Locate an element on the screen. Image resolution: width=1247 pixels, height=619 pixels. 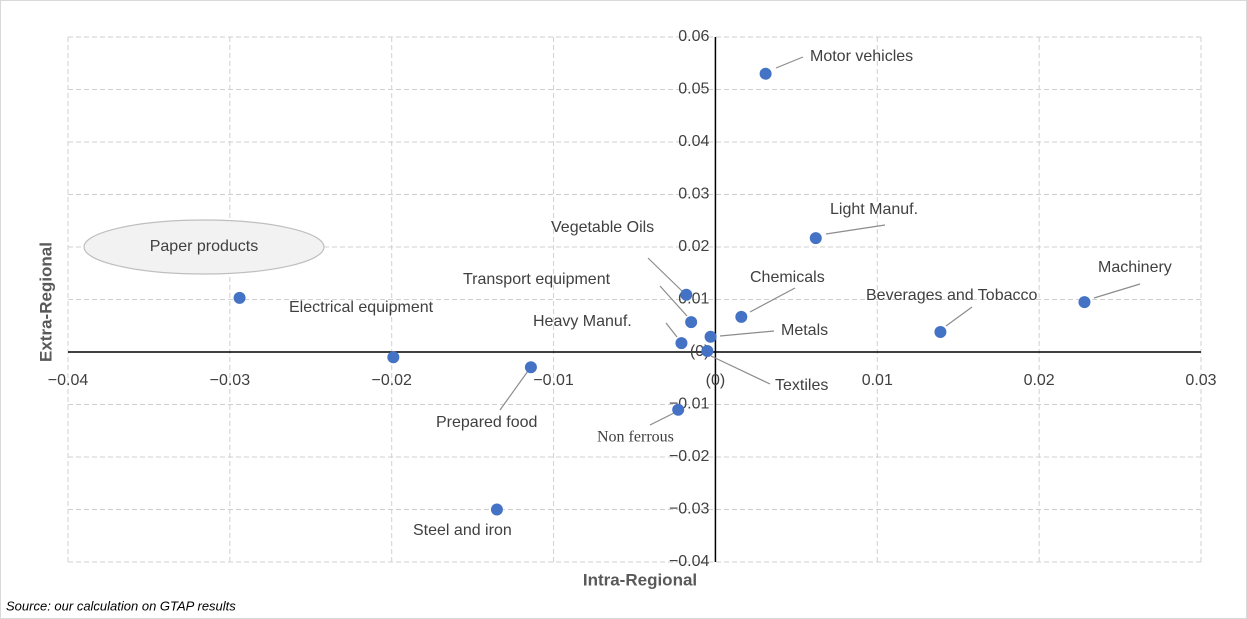
highlight-ellipse is located at coordinates (204, 247).